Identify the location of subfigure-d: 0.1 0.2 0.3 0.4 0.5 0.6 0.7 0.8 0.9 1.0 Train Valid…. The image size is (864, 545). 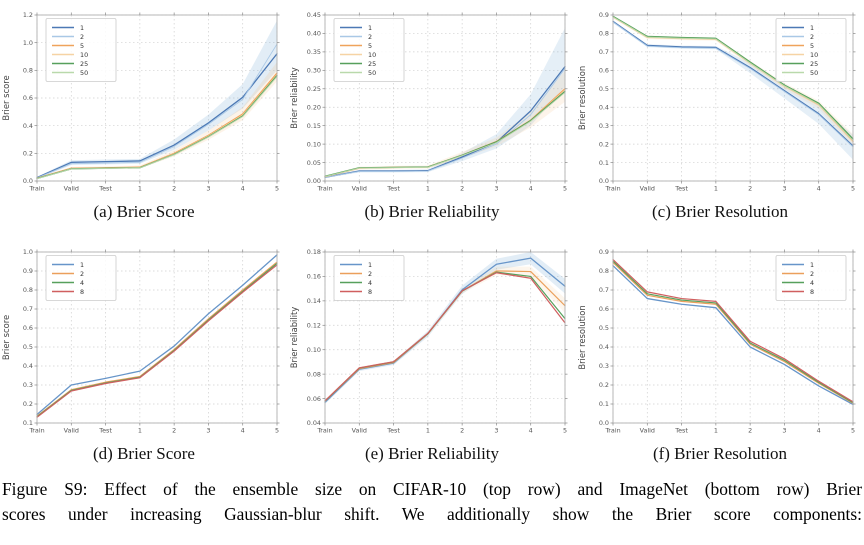
(144, 351).